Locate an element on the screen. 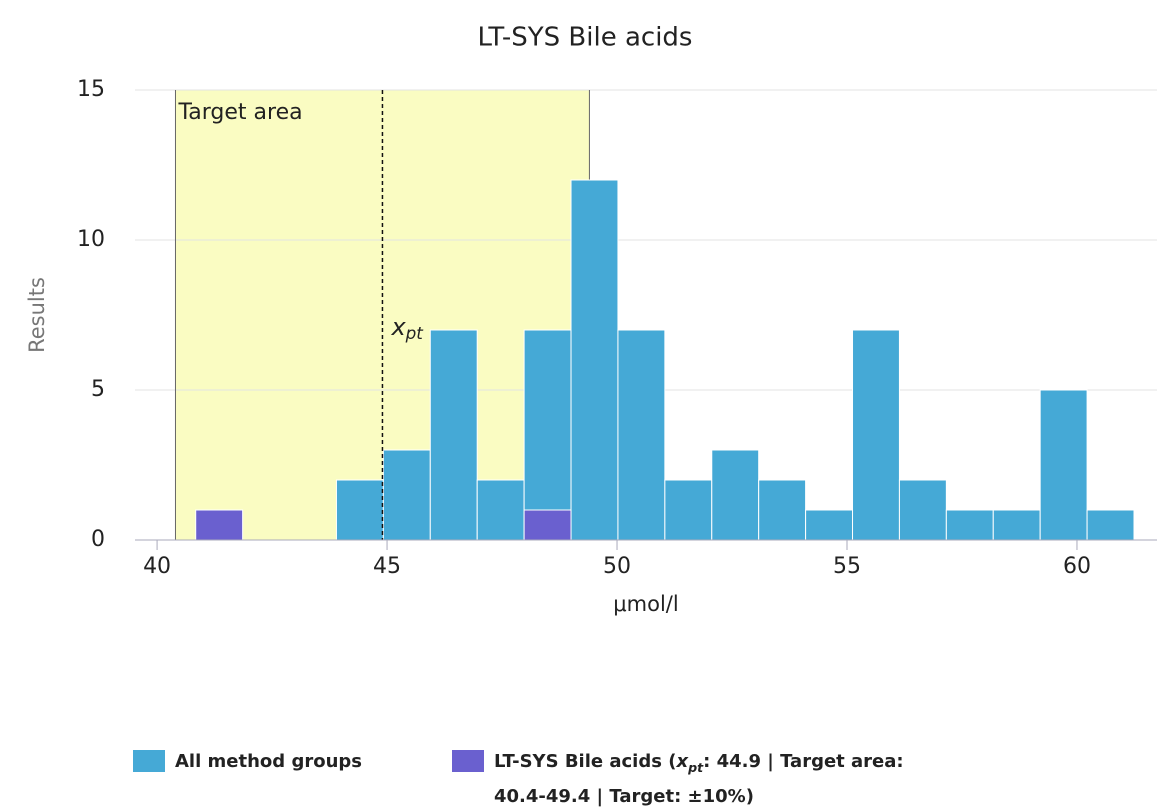 Image resolution: width=1172 pixels, height=810 pixels. x-tick-label: 60 is located at coordinates (1077, 566).